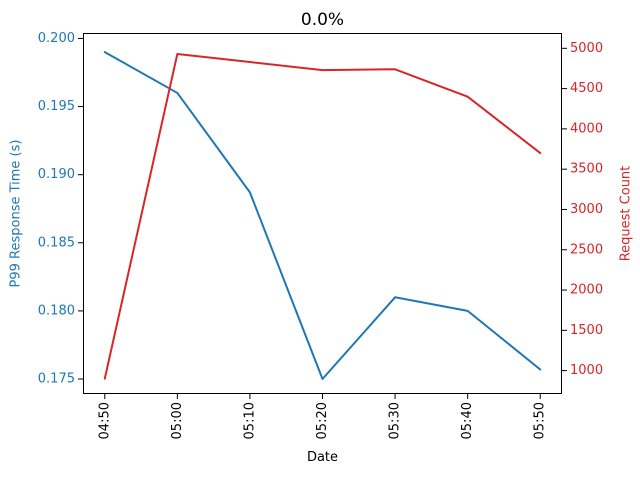  Describe the element at coordinates (586, 290) in the screenshot. I see `right-tick-label: 2000` at that location.